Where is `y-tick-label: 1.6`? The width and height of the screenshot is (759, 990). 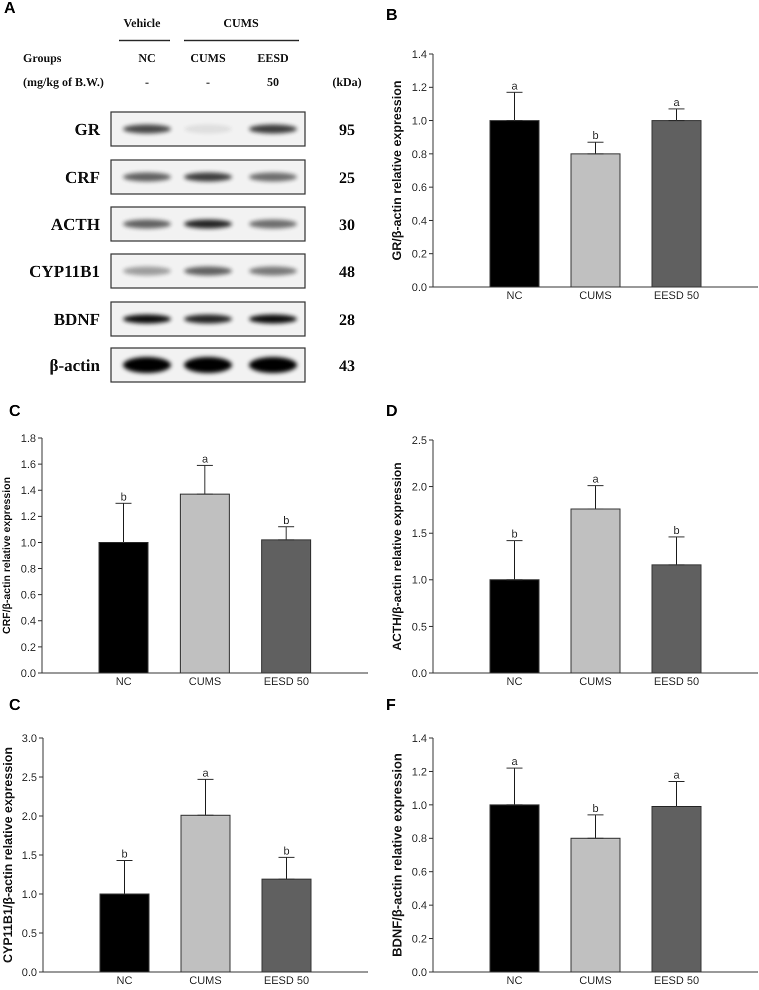 y-tick-label: 1.6 is located at coordinates (28, 465).